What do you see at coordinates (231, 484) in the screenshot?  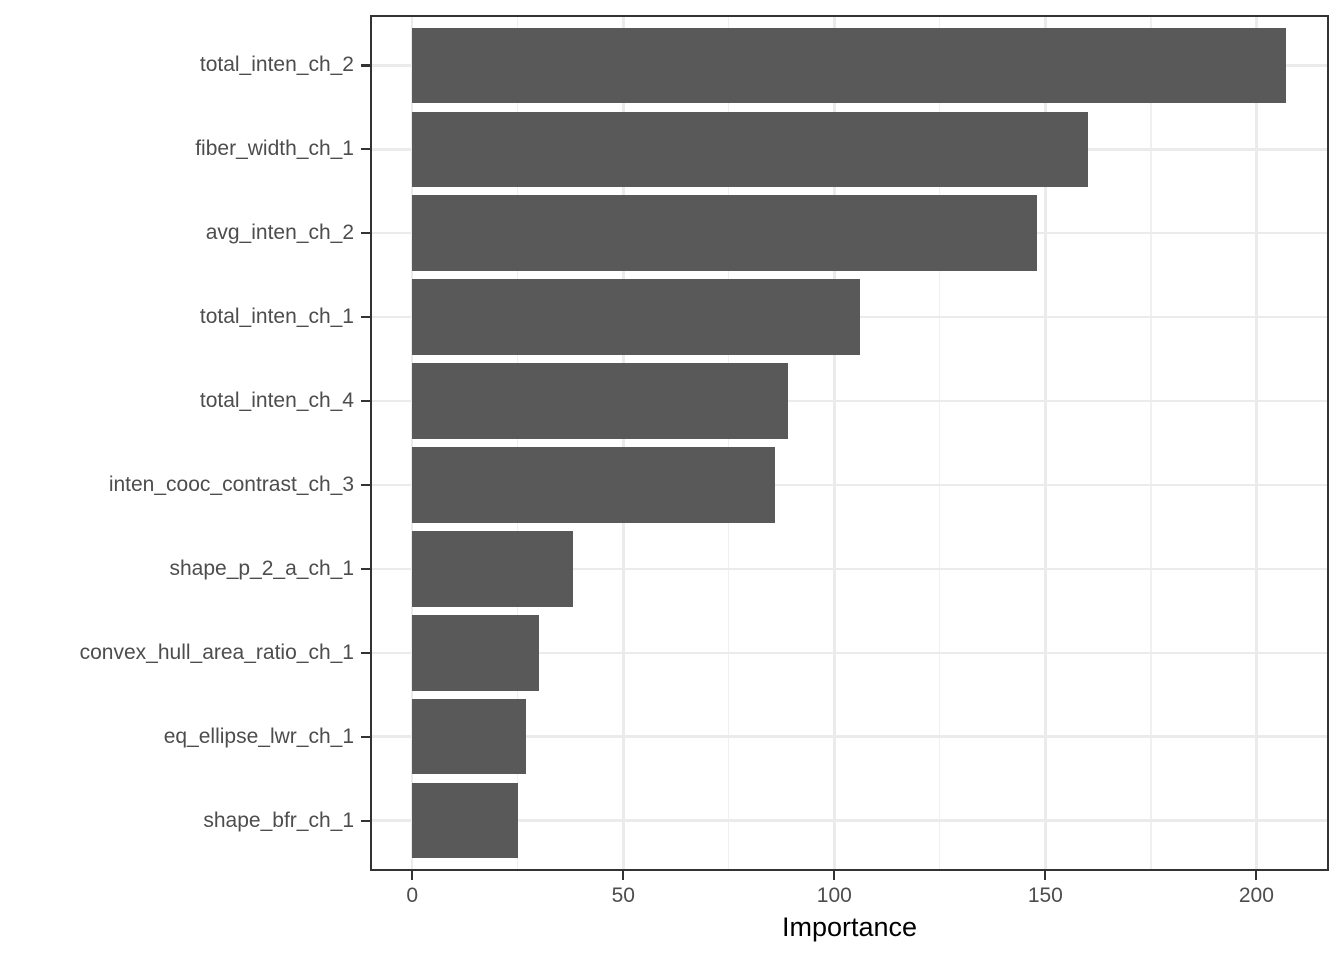 I see `y-axis-label: inten_cooc_contrast_ch_3` at bounding box center [231, 484].